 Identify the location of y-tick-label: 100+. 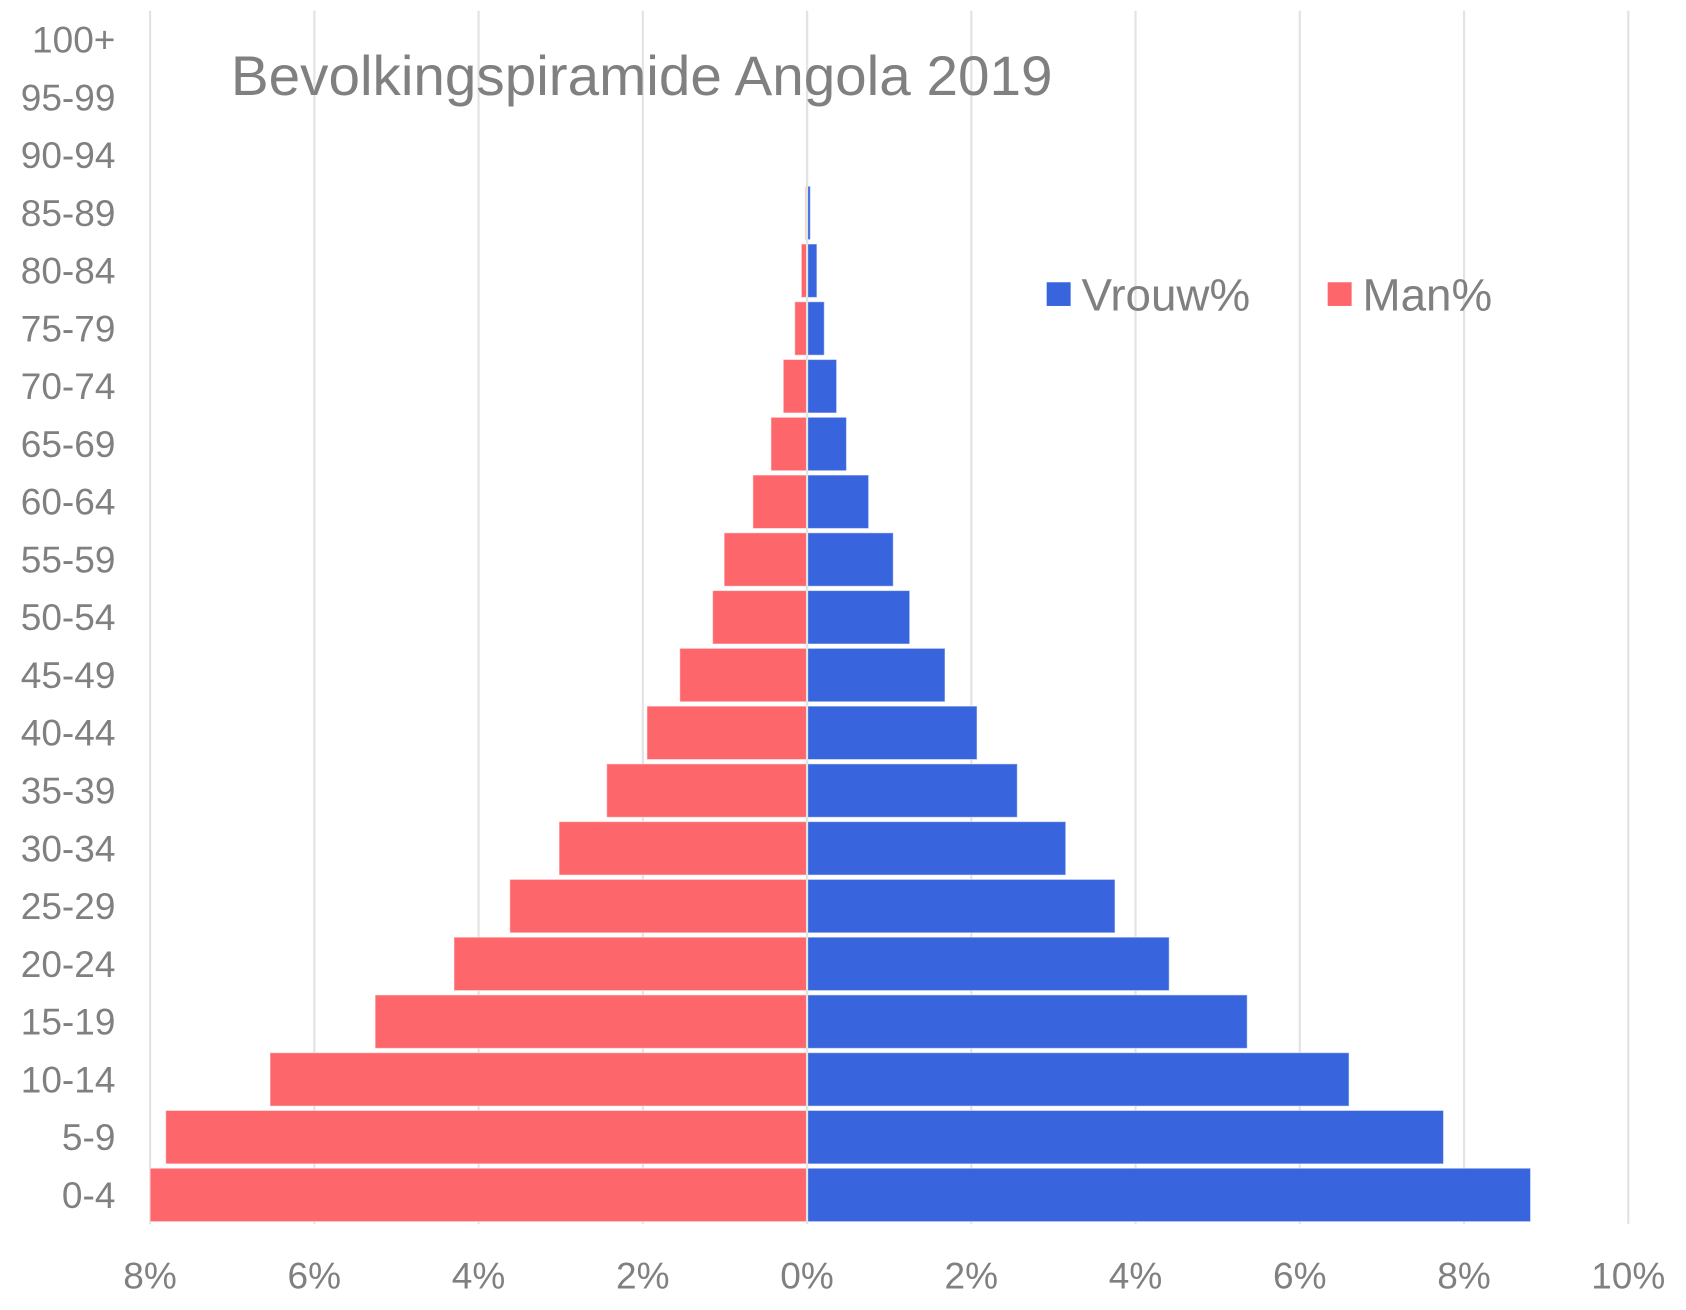
(73, 40).